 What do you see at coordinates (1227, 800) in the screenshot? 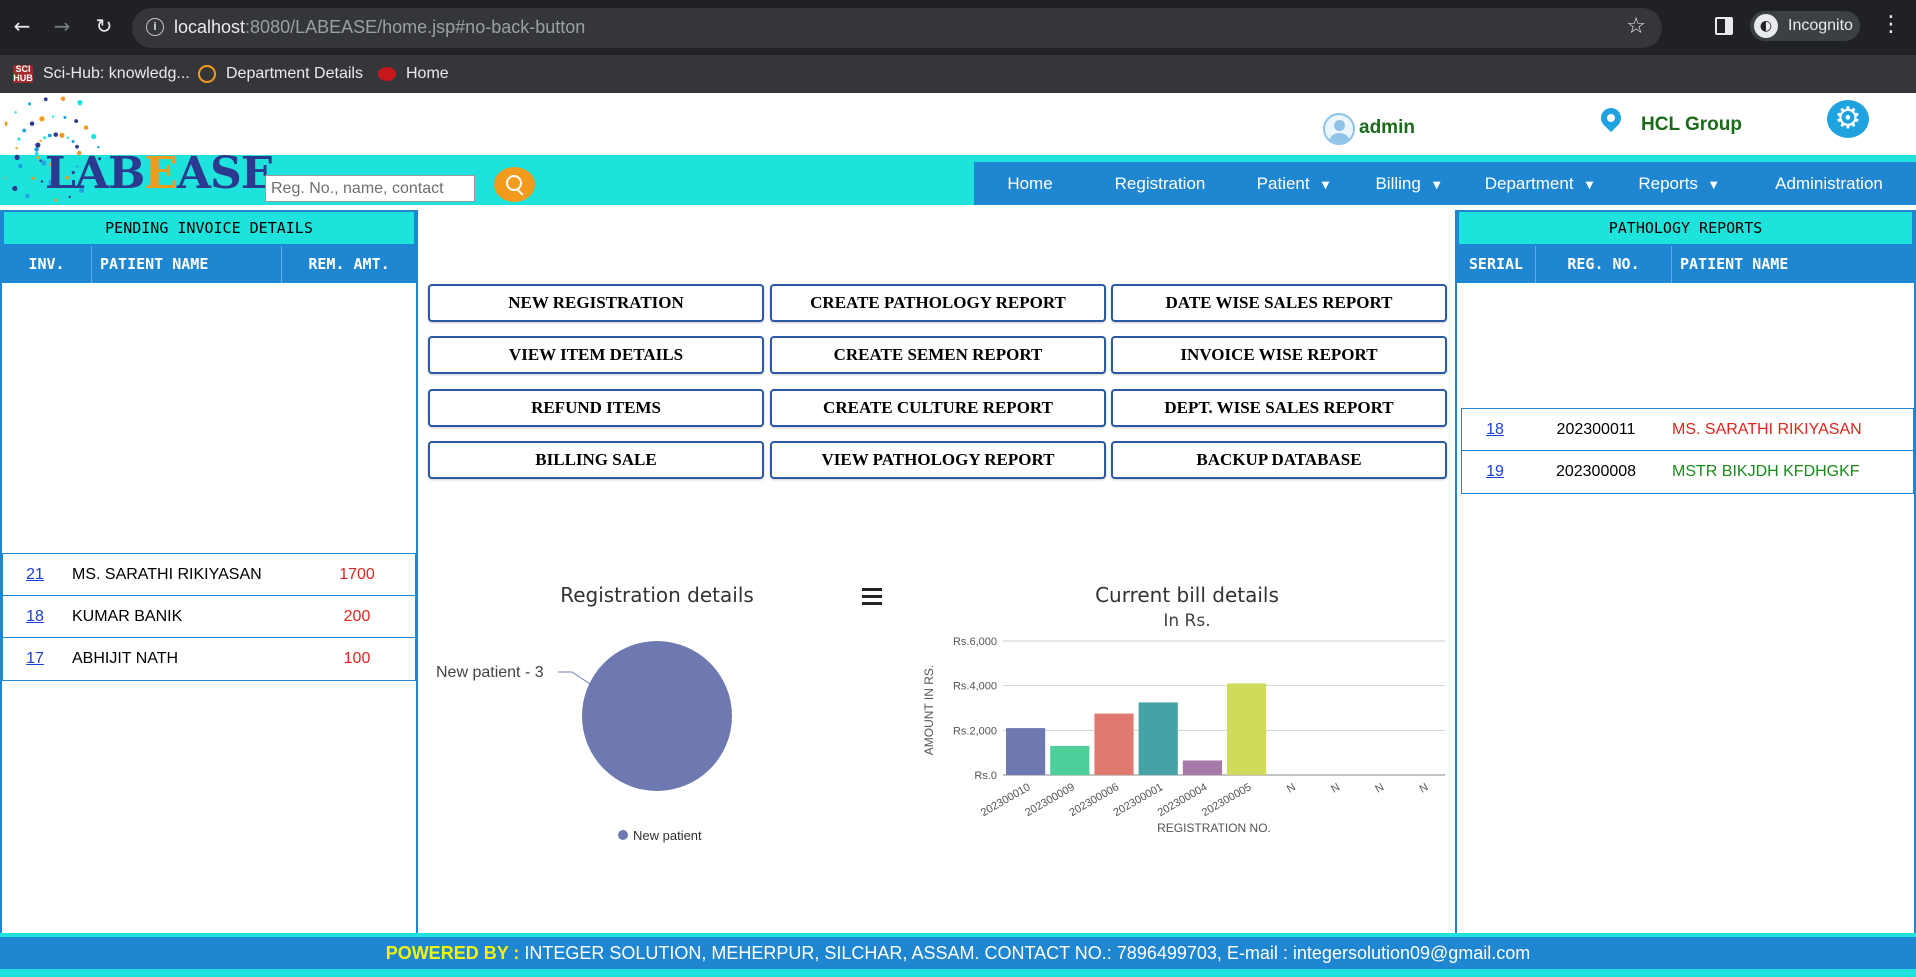
I see `x-tick-label: 202300005` at bounding box center [1227, 800].